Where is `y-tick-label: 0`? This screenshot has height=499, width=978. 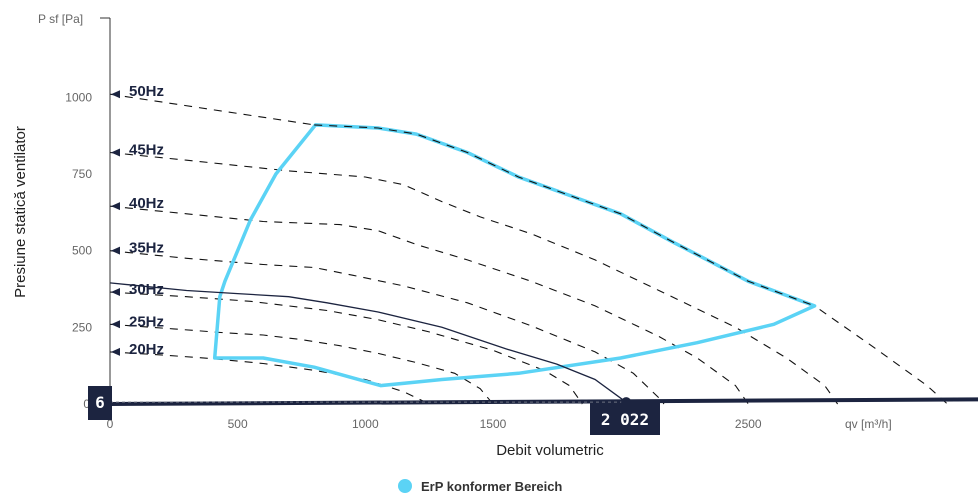
y-tick-label: 0 is located at coordinates (86, 404).